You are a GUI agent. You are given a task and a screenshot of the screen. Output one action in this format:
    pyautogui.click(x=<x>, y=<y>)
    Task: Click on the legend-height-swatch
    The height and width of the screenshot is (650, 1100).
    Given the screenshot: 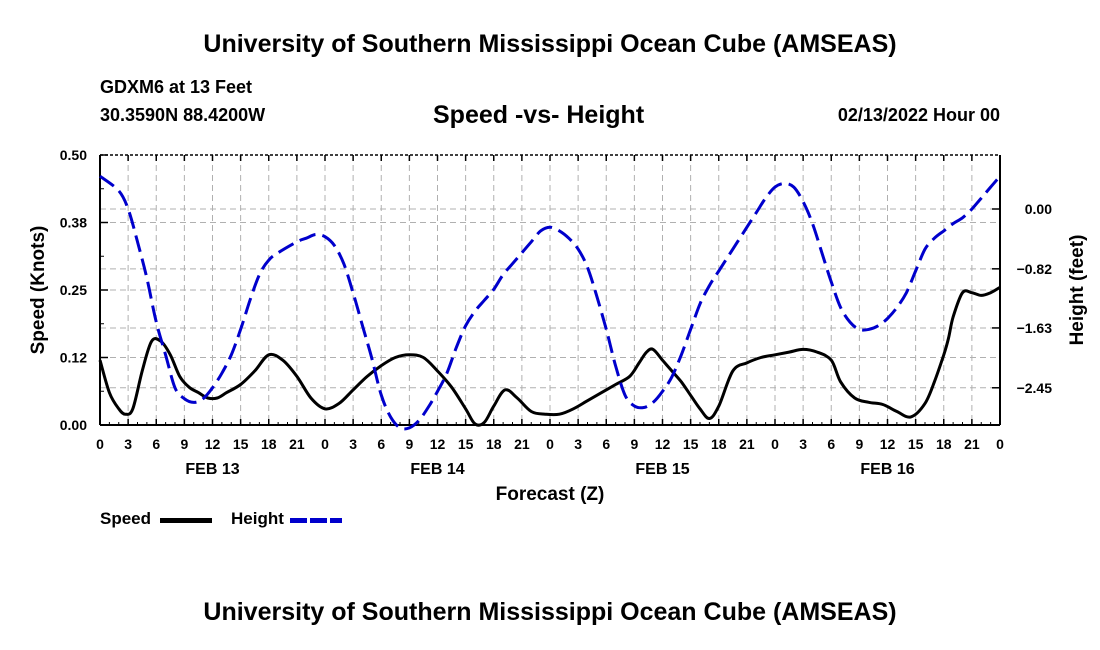 What is the action you would take?
    pyautogui.click(x=316, y=520)
    